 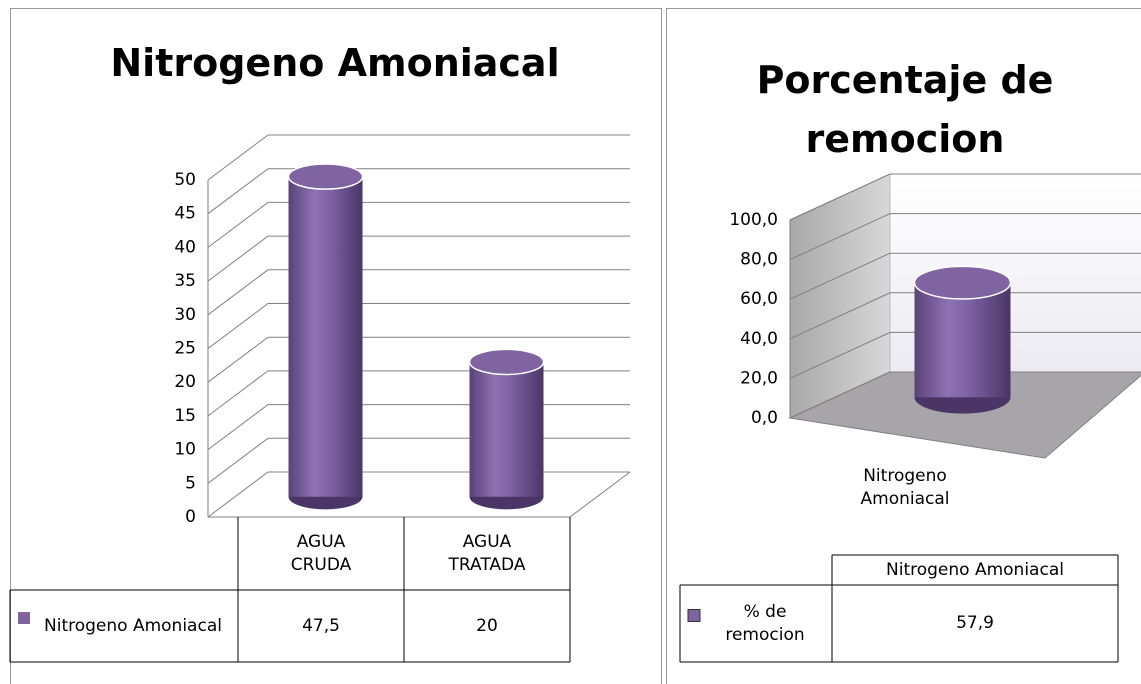 What do you see at coordinates (759, 339) in the screenshot?
I see `y-tick-label: 40,0` at bounding box center [759, 339].